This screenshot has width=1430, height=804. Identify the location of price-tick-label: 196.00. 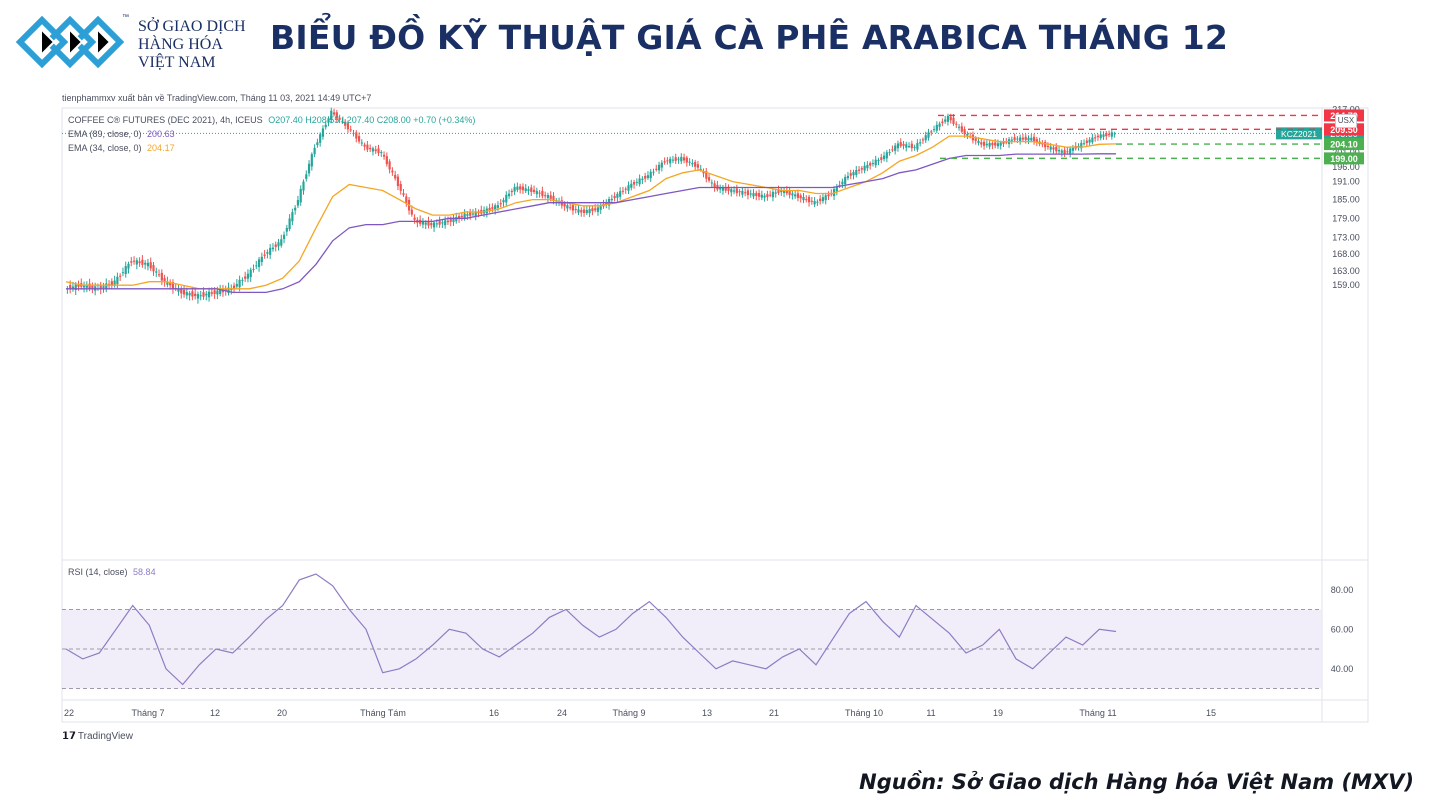
(1346, 167).